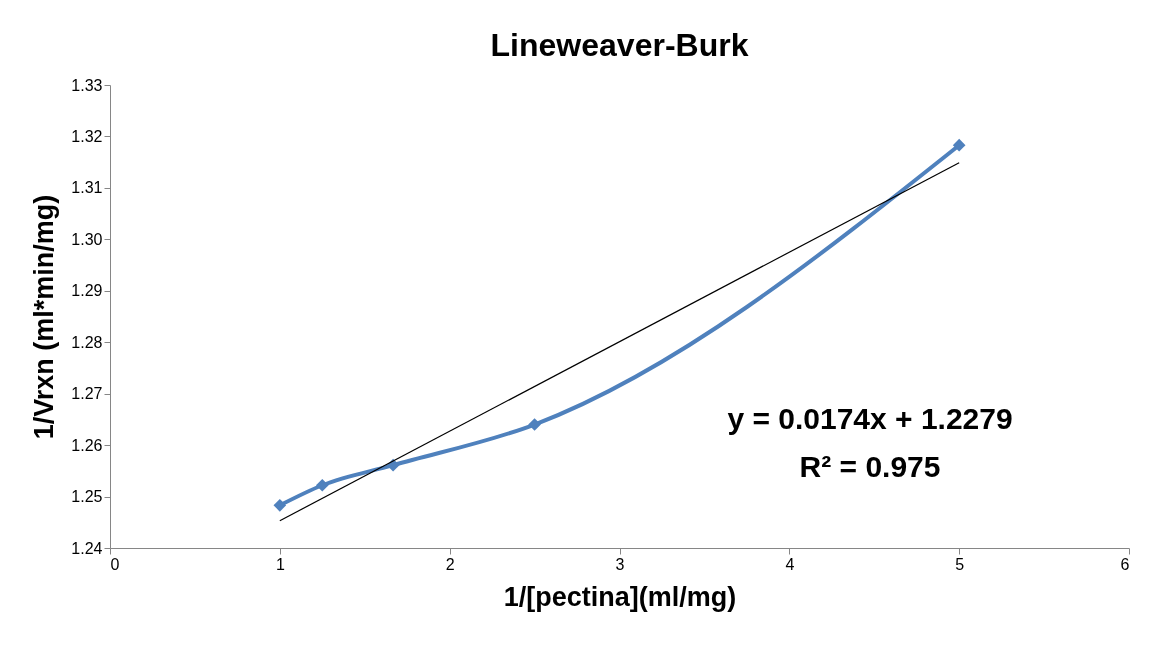  Describe the element at coordinates (87, 445) in the screenshot. I see `y-tick-label: 1.26` at that location.